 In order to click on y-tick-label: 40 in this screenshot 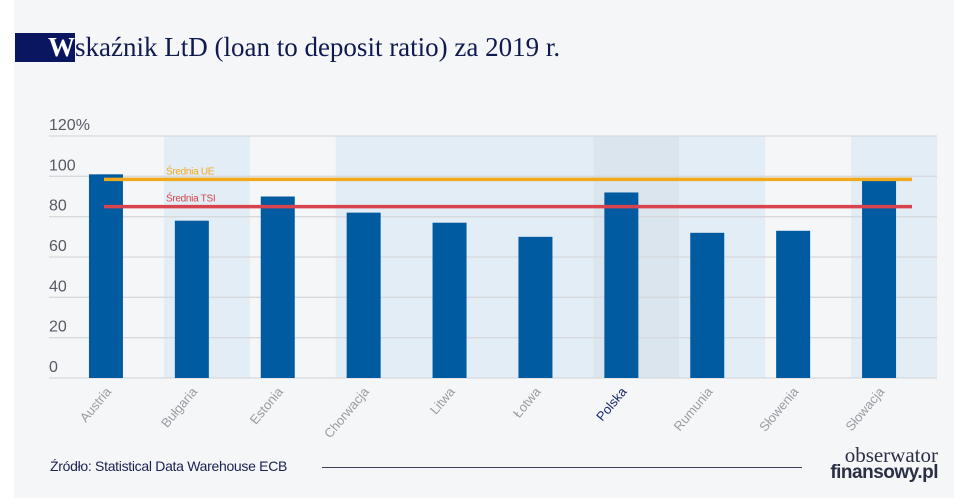, I will do `click(58, 286)`.